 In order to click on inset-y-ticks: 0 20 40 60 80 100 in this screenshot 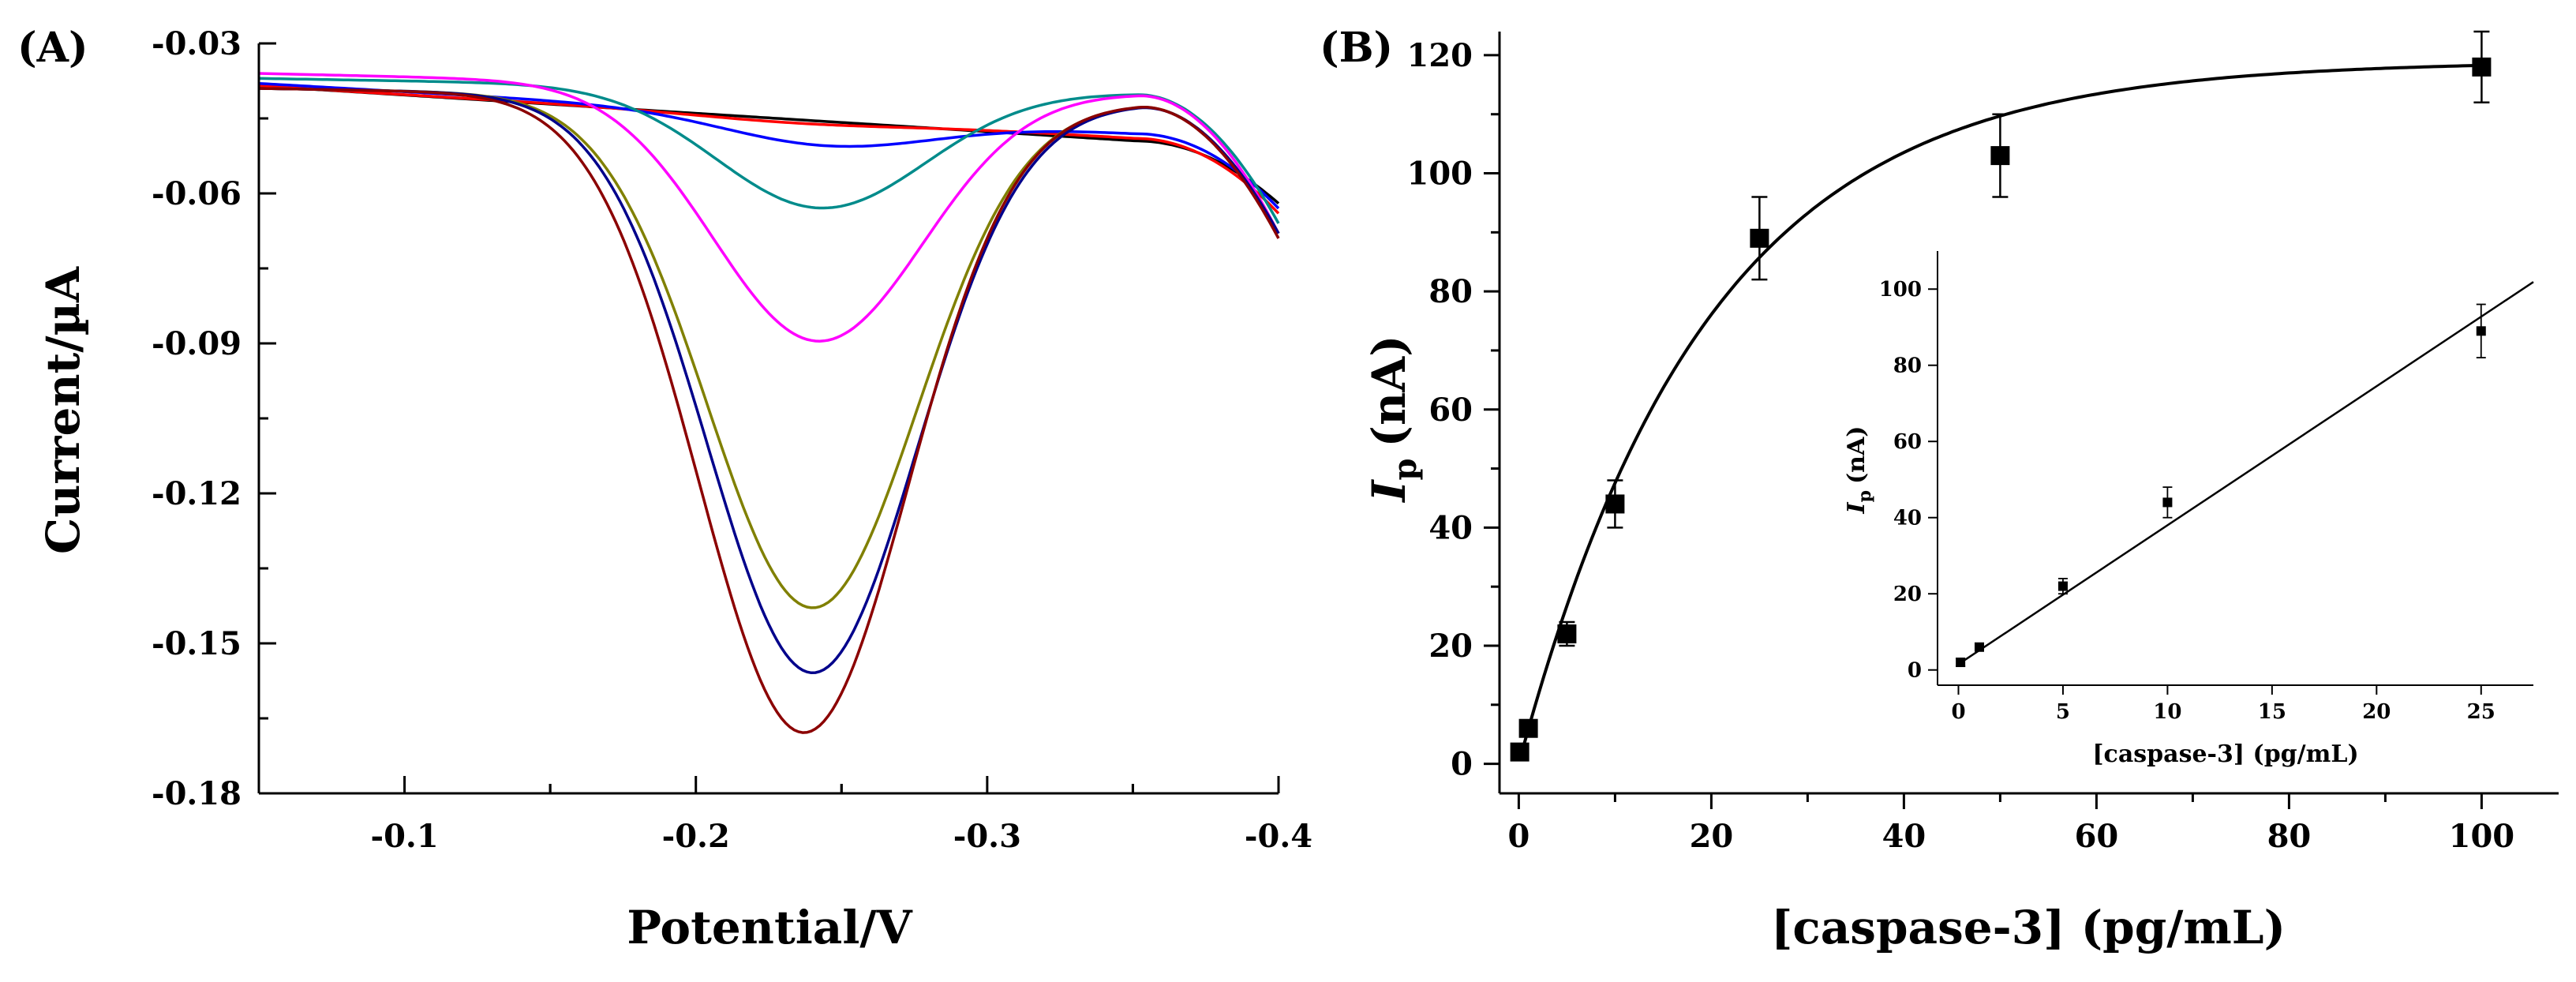, I will do `click(1908, 480)`.